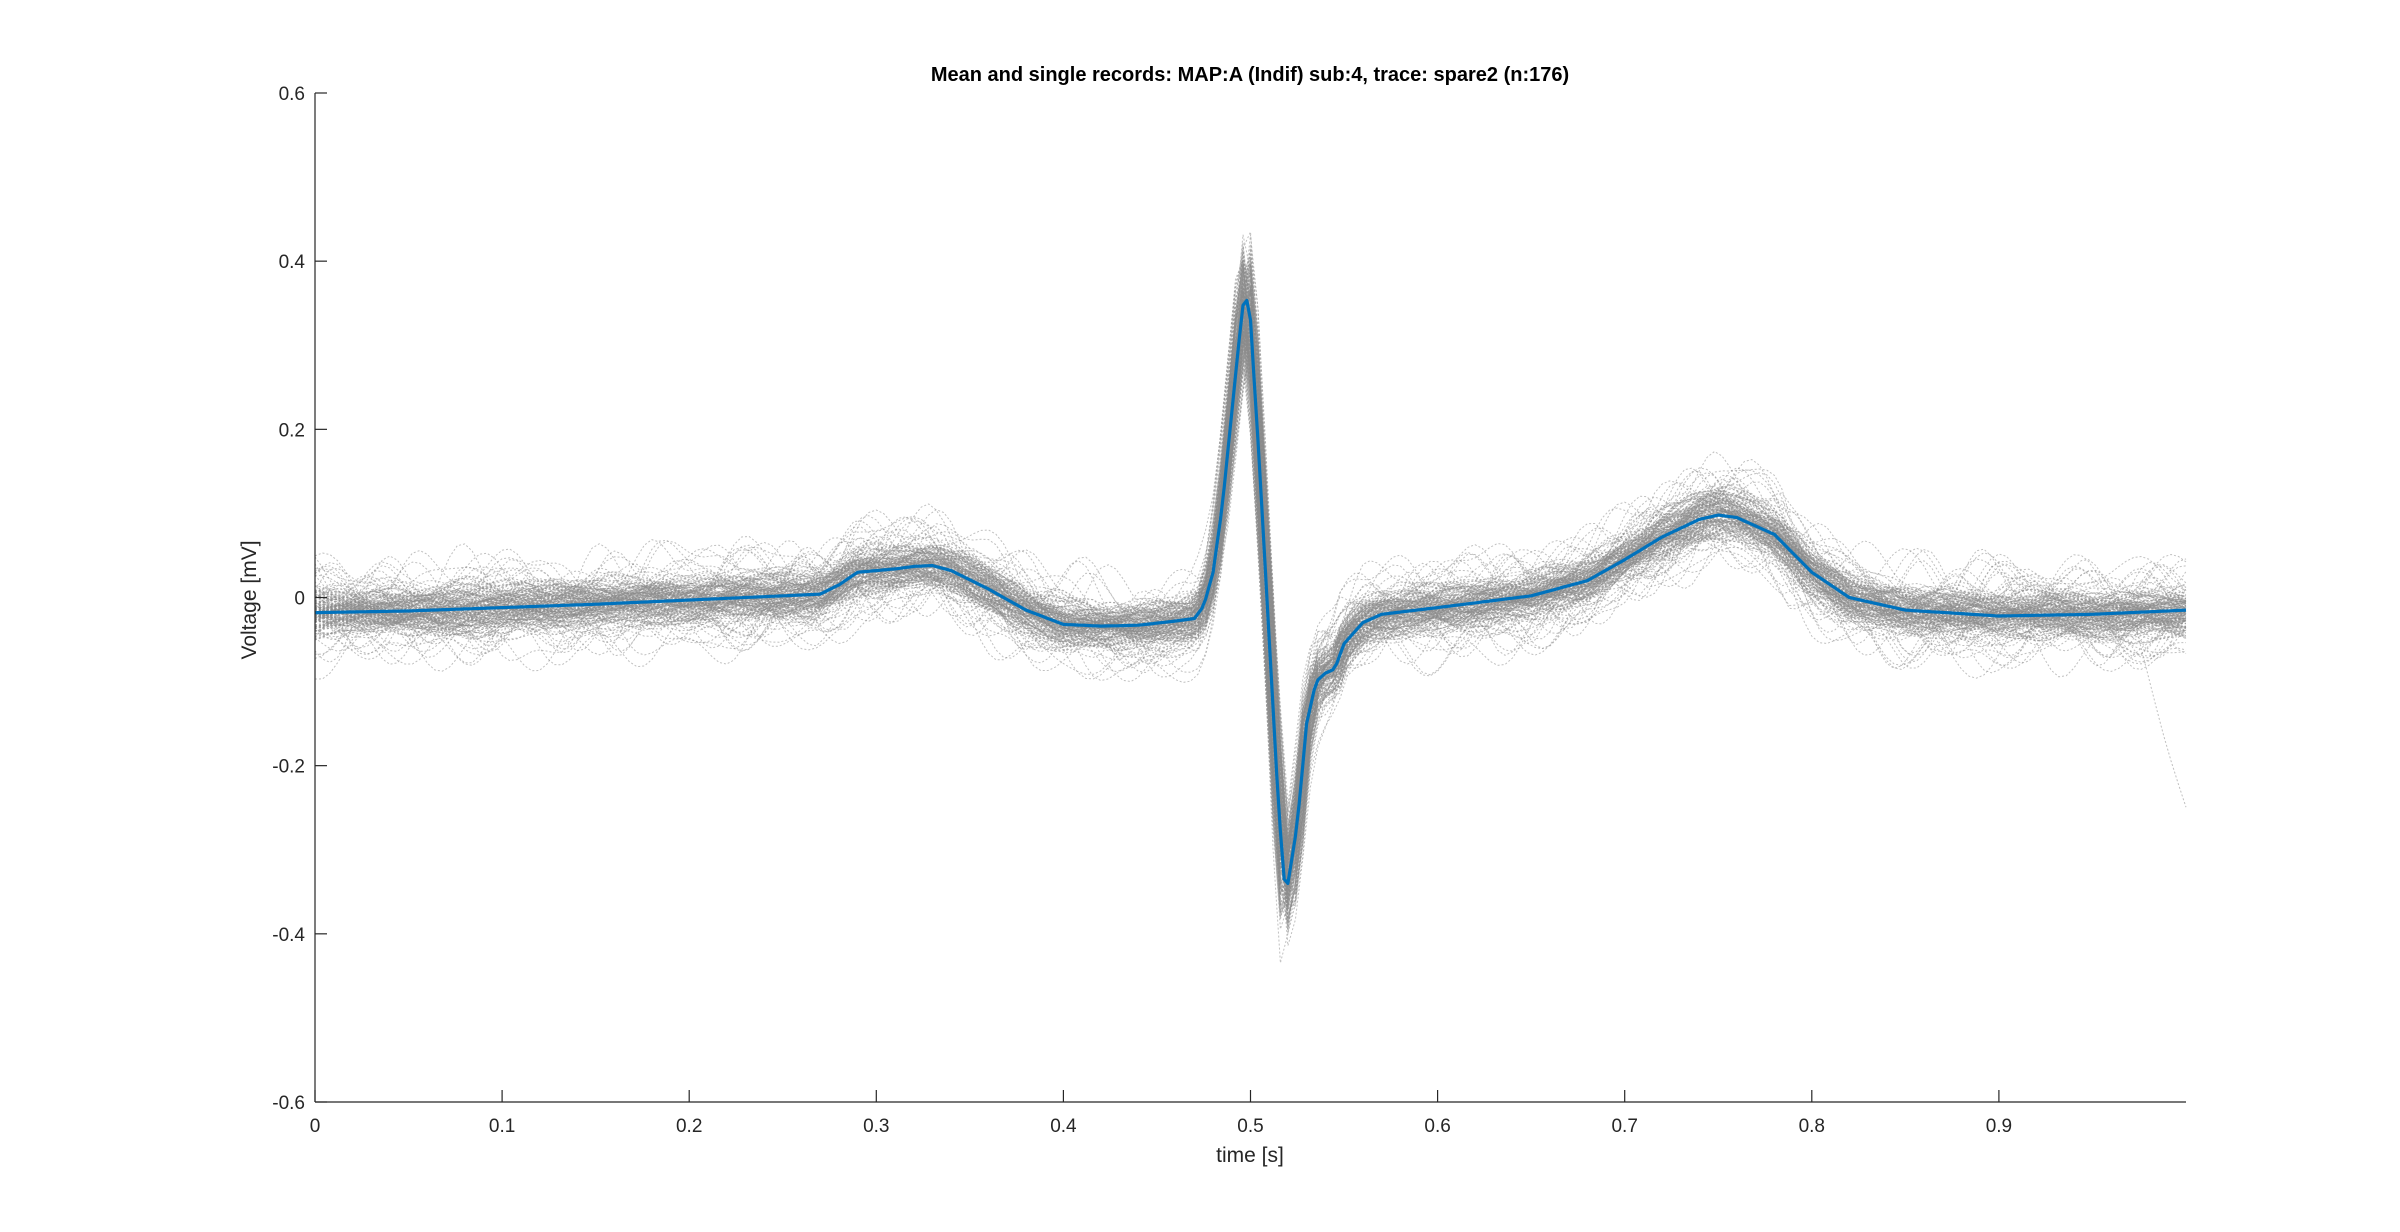 The image size is (2400, 1232). What do you see at coordinates (315, 1126) in the screenshot?
I see `x-tick-label: 0` at bounding box center [315, 1126].